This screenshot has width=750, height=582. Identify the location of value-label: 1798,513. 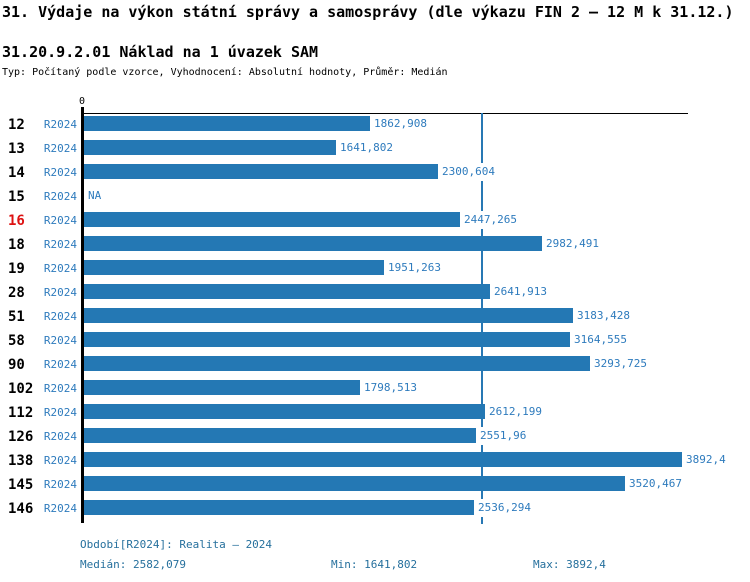
(390, 388).